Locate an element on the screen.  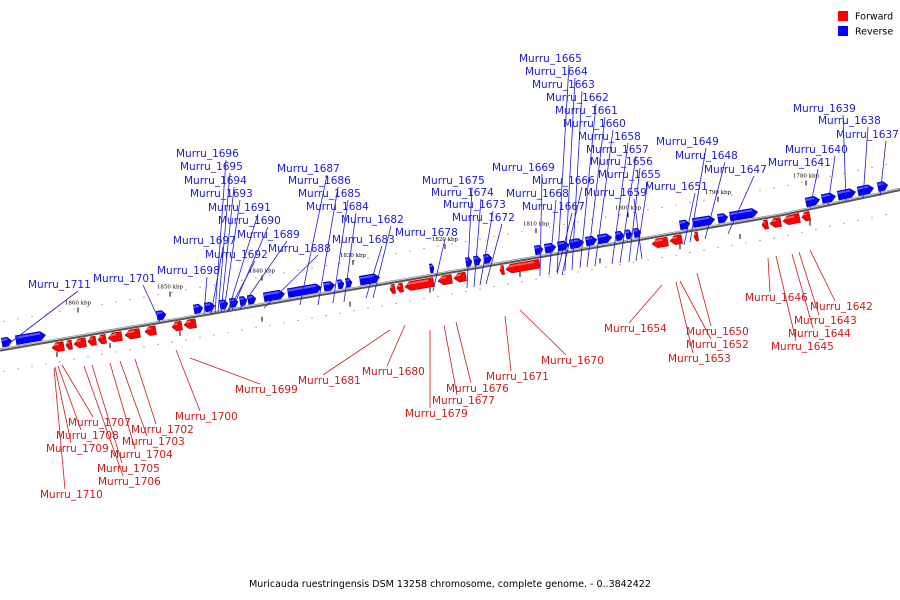
reverse-gene-label: Murru_1668 is located at coordinates (537, 194).